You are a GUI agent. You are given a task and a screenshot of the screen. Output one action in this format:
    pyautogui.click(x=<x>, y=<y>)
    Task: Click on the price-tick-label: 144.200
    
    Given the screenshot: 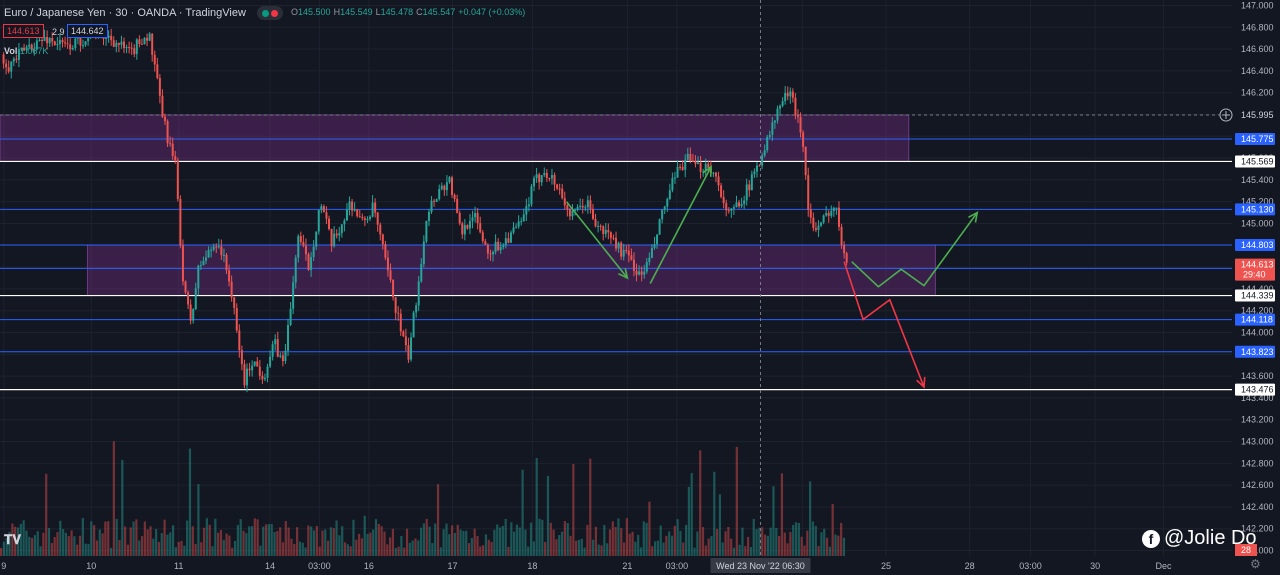 What is the action you would take?
    pyautogui.click(x=1257, y=311)
    